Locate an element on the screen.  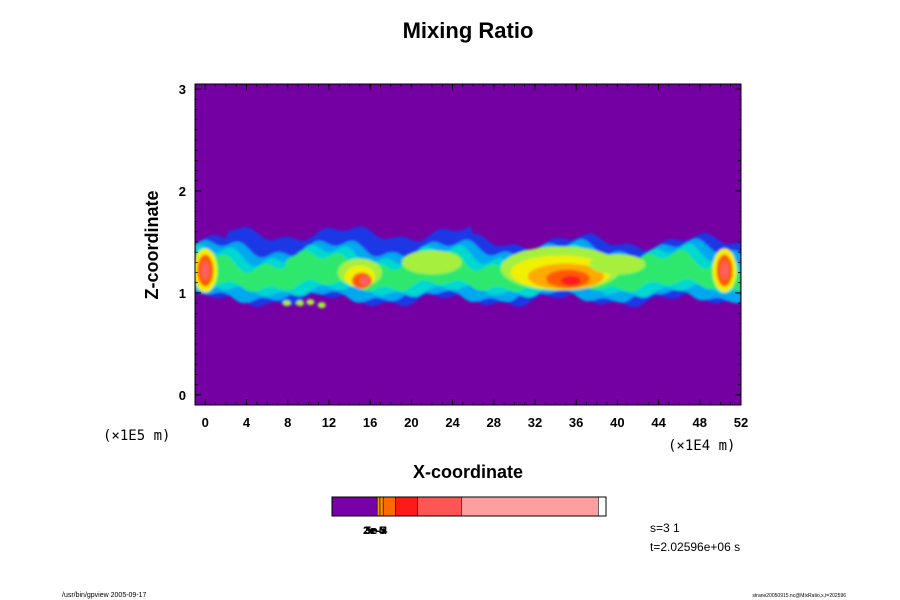
footer-right: strane20050915.nc@MixRatio,x,t=202596 is located at coordinates (799, 596).